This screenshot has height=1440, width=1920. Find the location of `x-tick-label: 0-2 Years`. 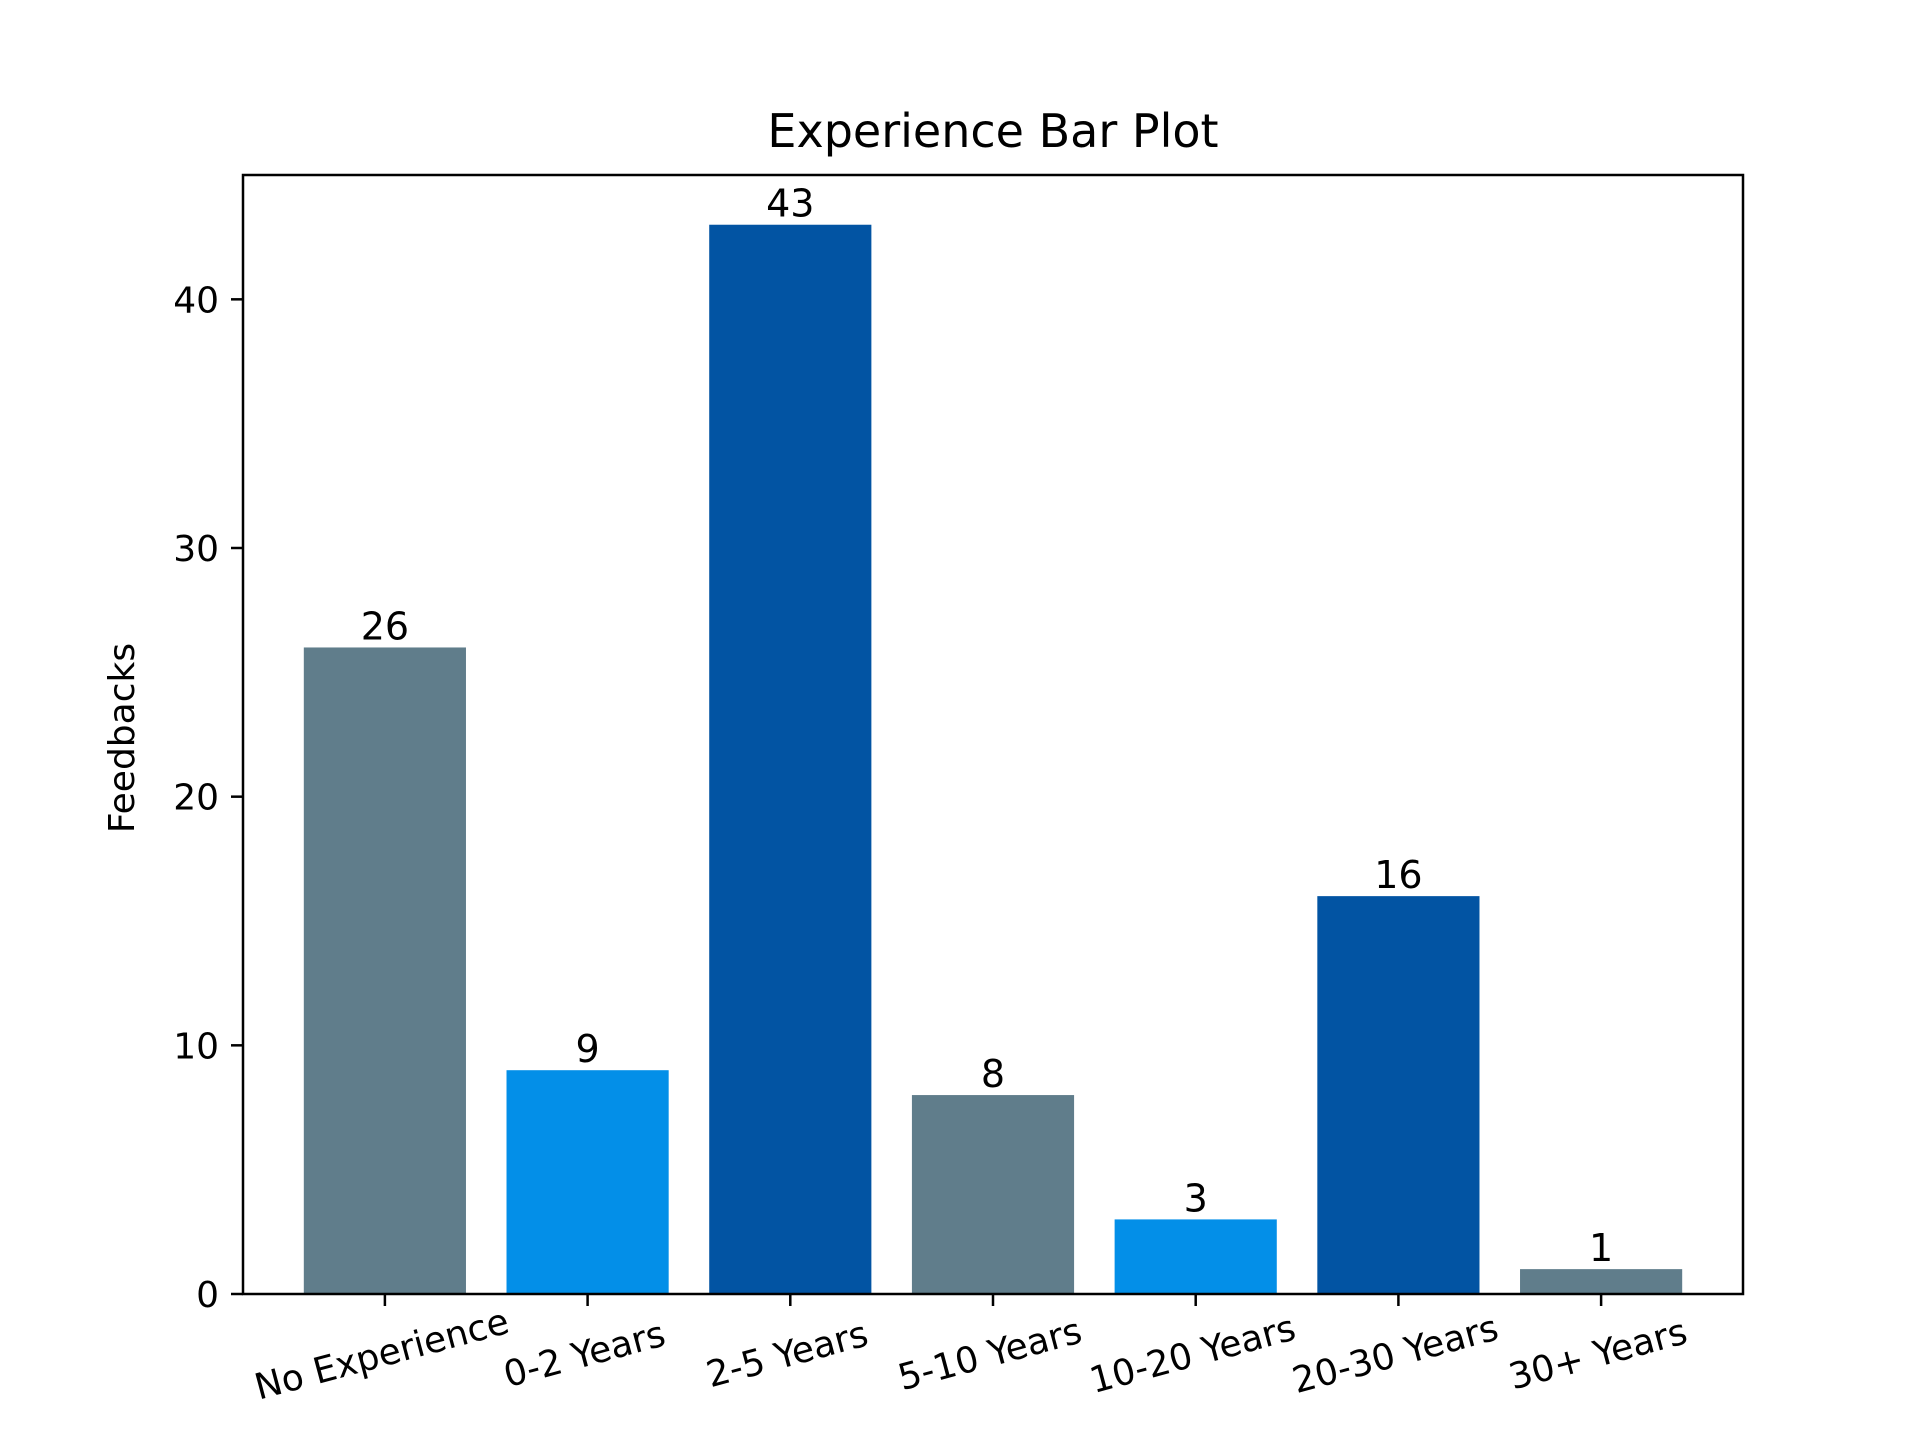

x-tick-label: 0-2 Years is located at coordinates (585, 1355).